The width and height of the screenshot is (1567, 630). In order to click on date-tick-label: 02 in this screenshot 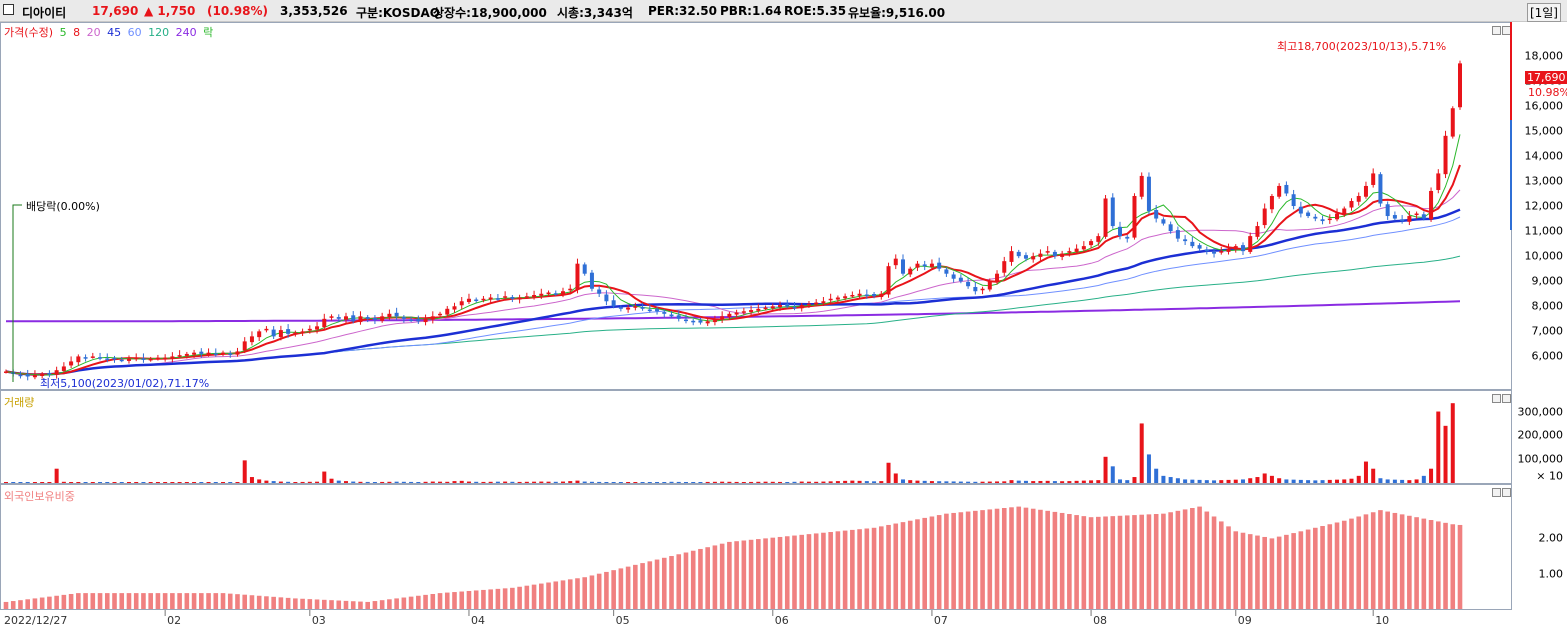, I will do `click(174, 620)`.